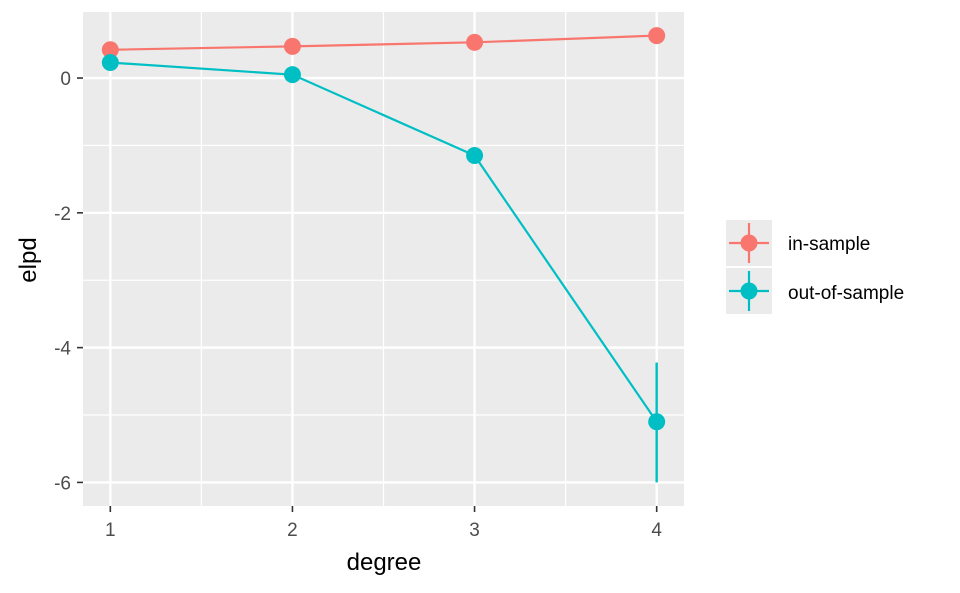 This screenshot has height=593, width=960. I want to click on series-line-in-sample, so click(383, 42).